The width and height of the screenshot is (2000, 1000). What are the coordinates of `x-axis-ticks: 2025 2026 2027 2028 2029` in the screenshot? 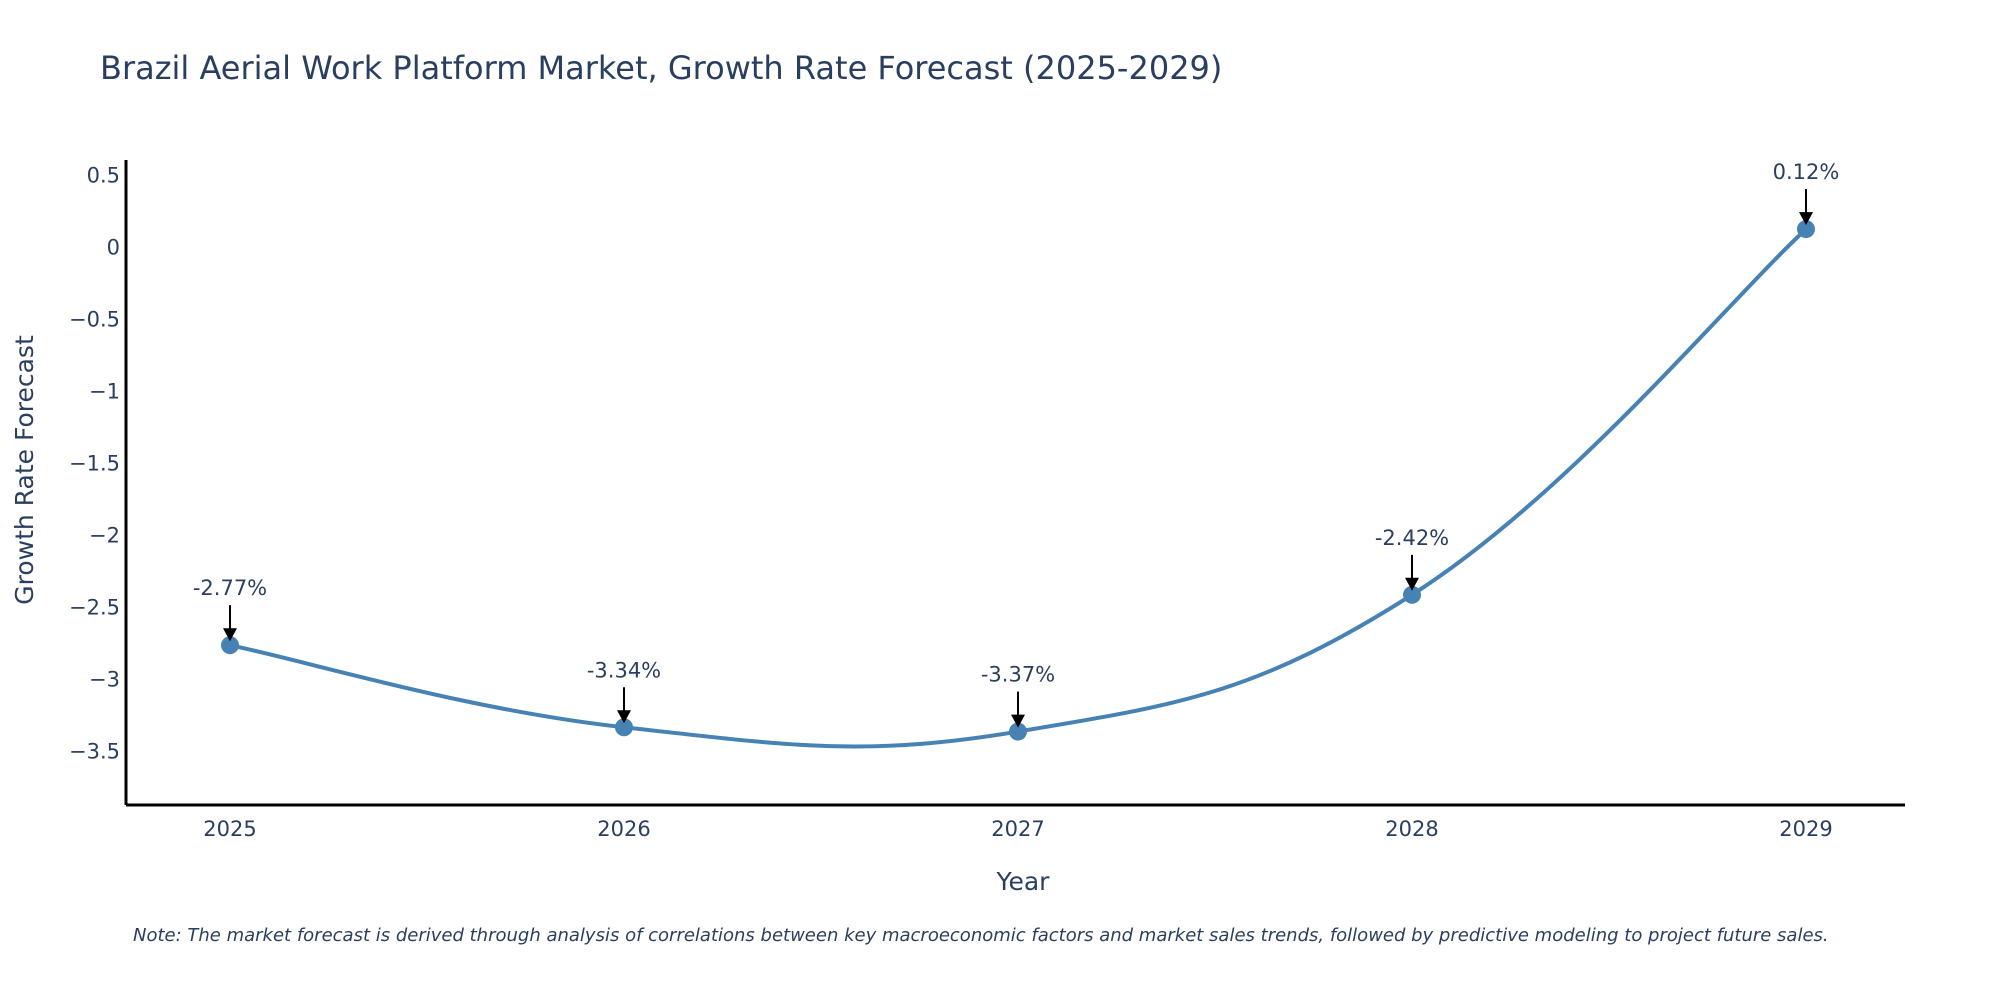 It's located at (1017, 829).